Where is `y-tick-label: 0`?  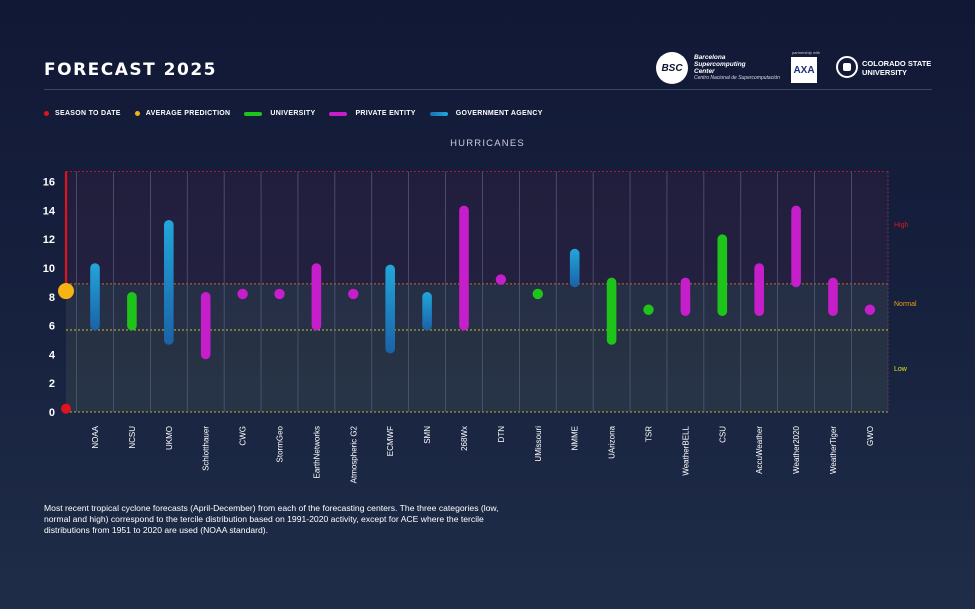
y-tick-label: 0 is located at coordinates (52, 413).